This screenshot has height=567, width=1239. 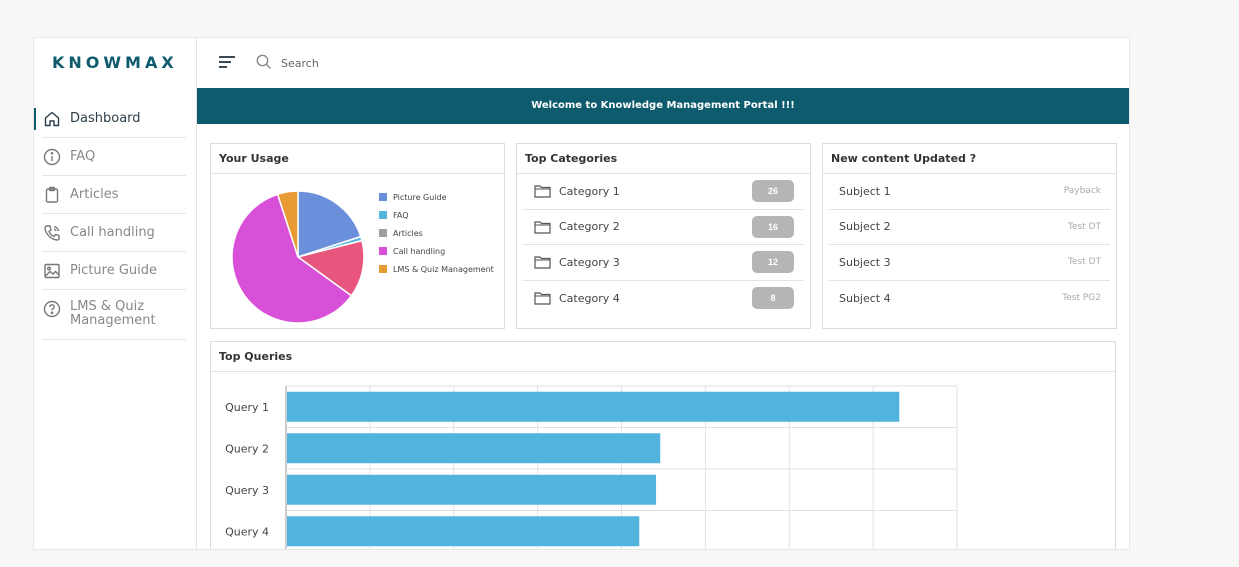 What do you see at coordinates (865, 191) in the screenshot?
I see `subject-name: Subject 1` at bounding box center [865, 191].